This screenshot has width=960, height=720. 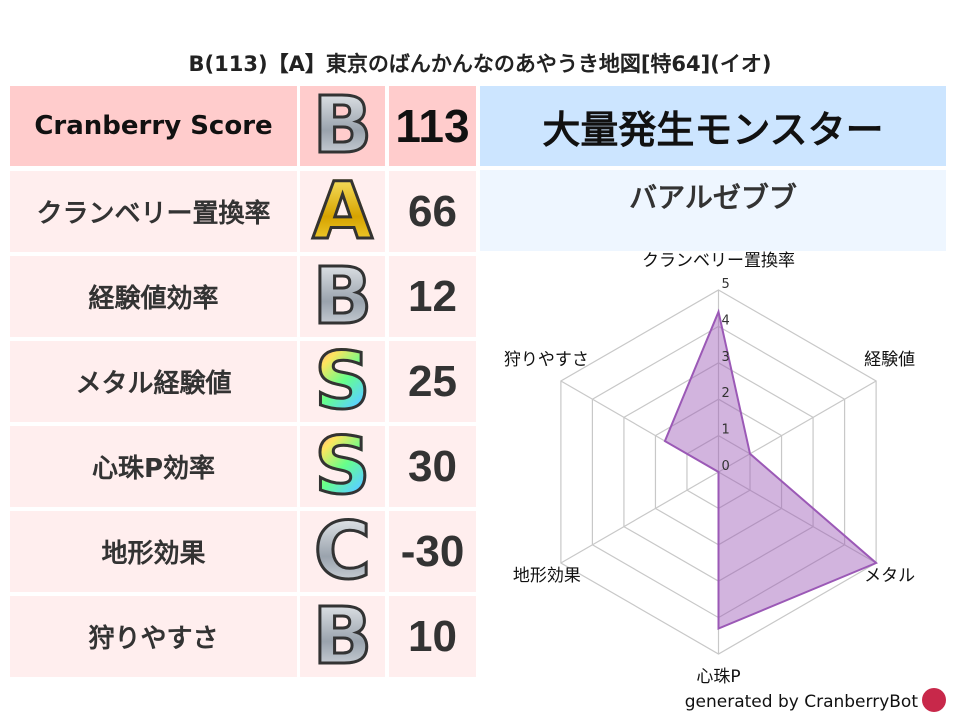 I want to click on row-value: 25, so click(x=432, y=381).